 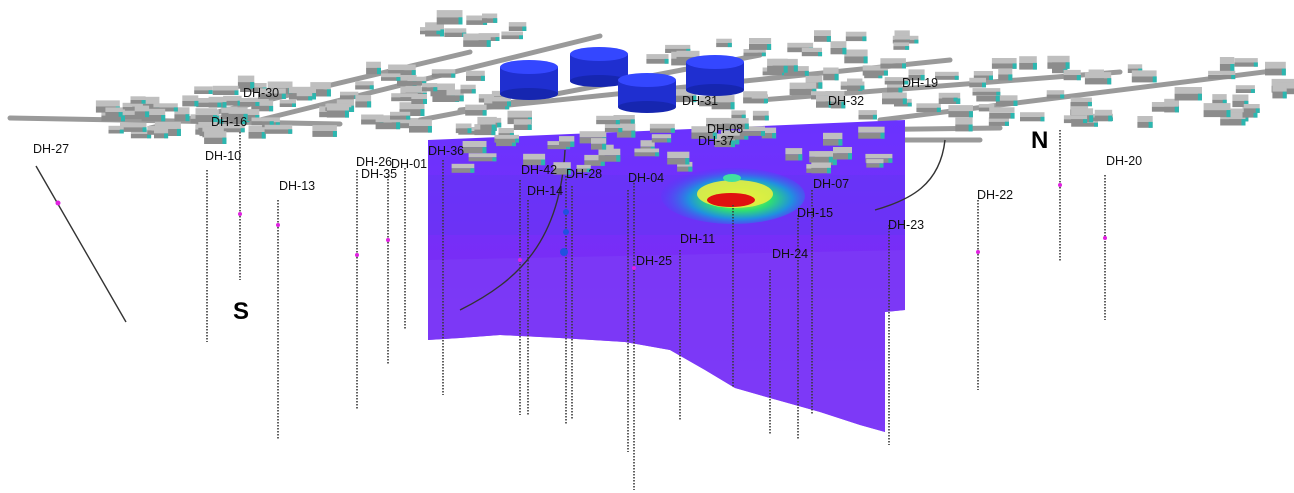 What do you see at coordinates (622, 80) in the screenshot?
I see `storage-tanks` at bounding box center [622, 80].